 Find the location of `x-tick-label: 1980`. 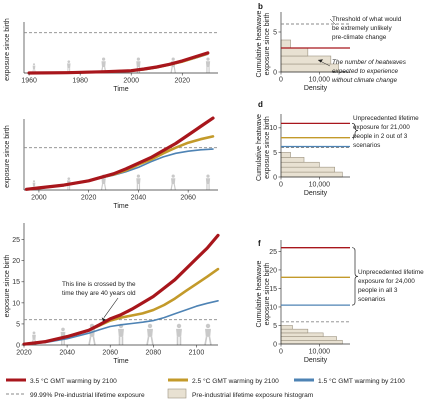

x-tick-label: 1980 is located at coordinates (80, 81).